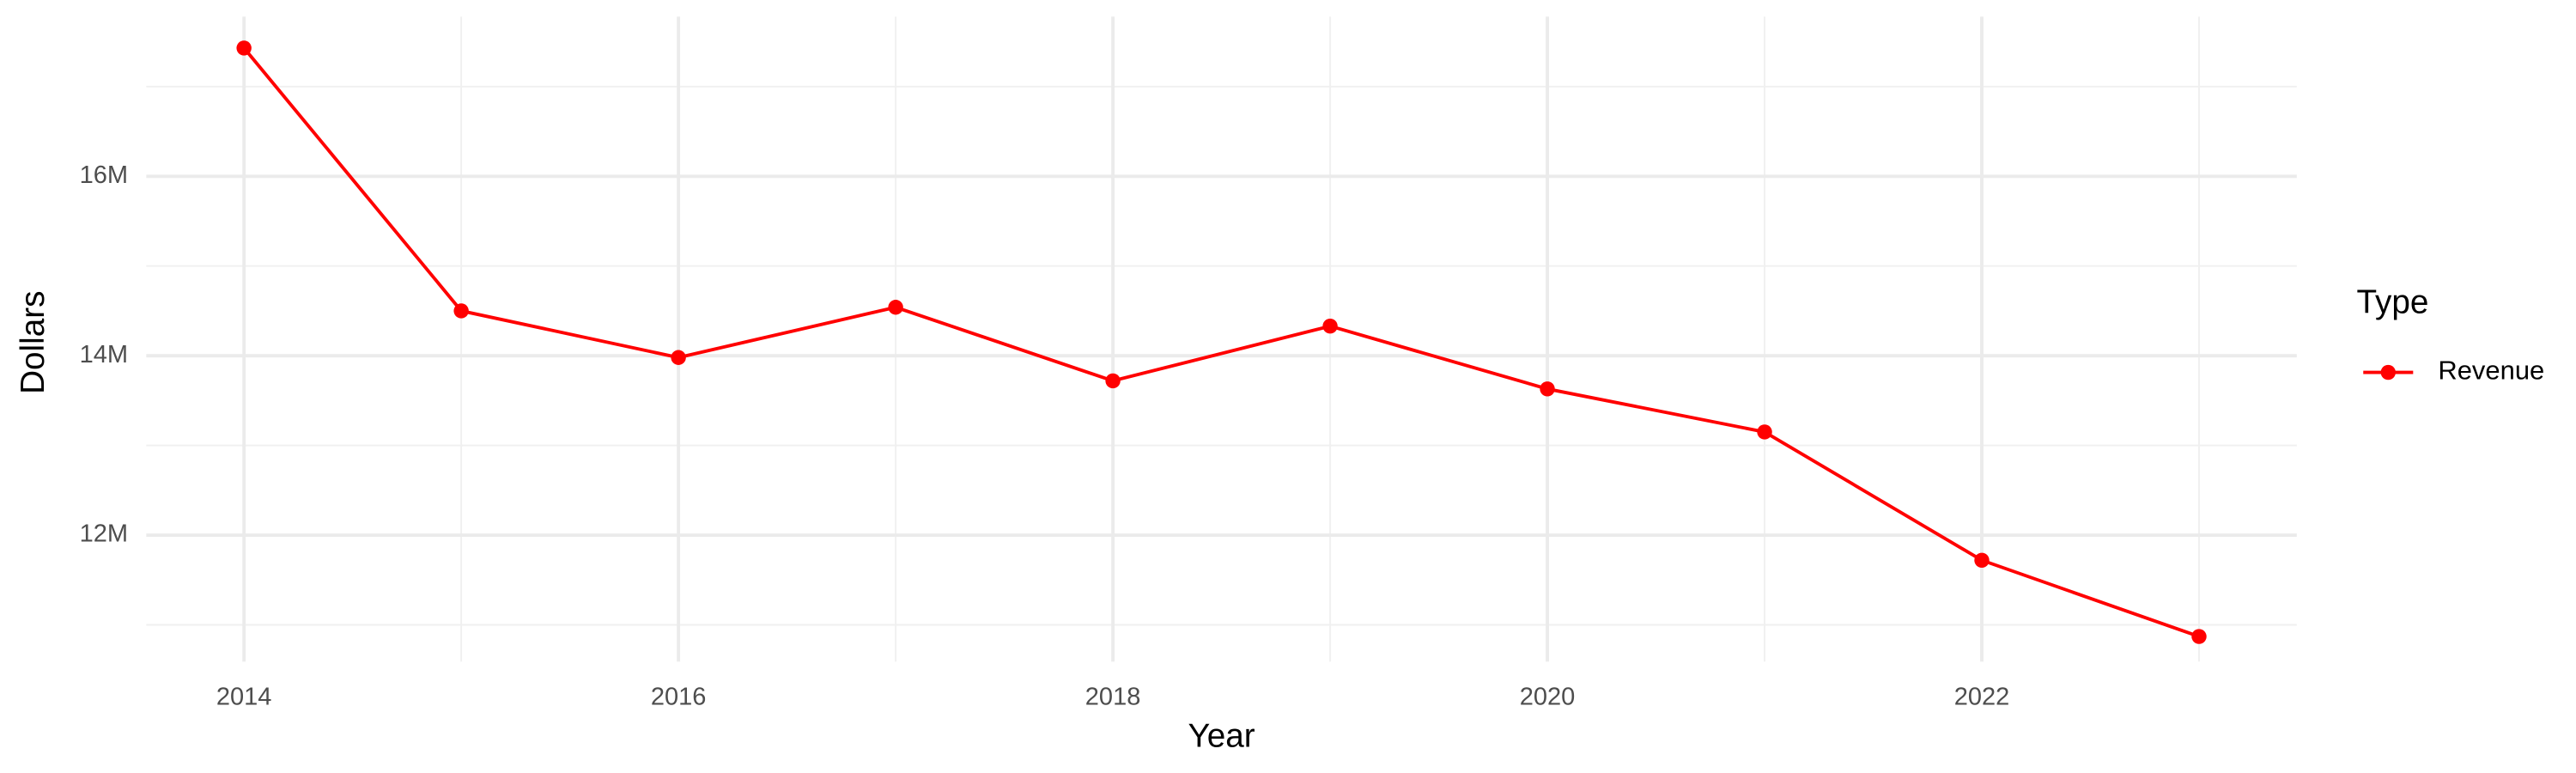  I want to click on x-tick-label: 2014, so click(244, 697).